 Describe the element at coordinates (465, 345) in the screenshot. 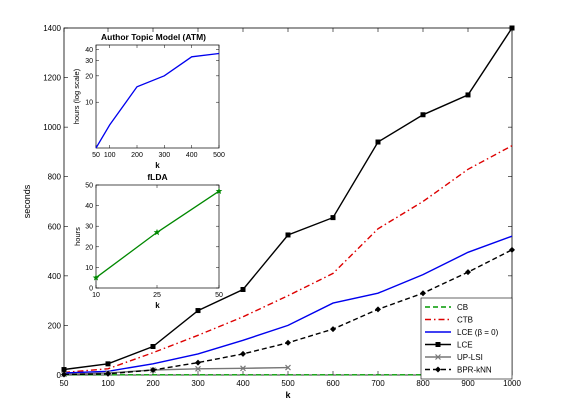

I see `legend-label: LCE` at that location.